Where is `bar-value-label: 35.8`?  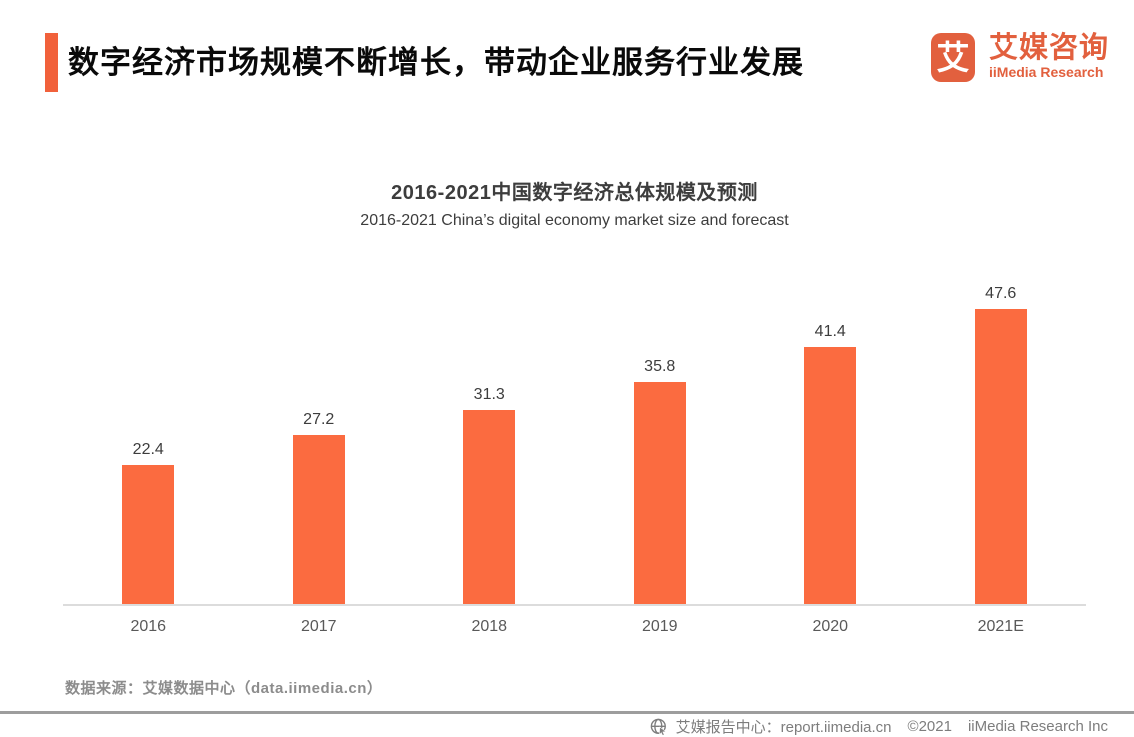 bar-value-label: 35.8 is located at coordinates (660, 366).